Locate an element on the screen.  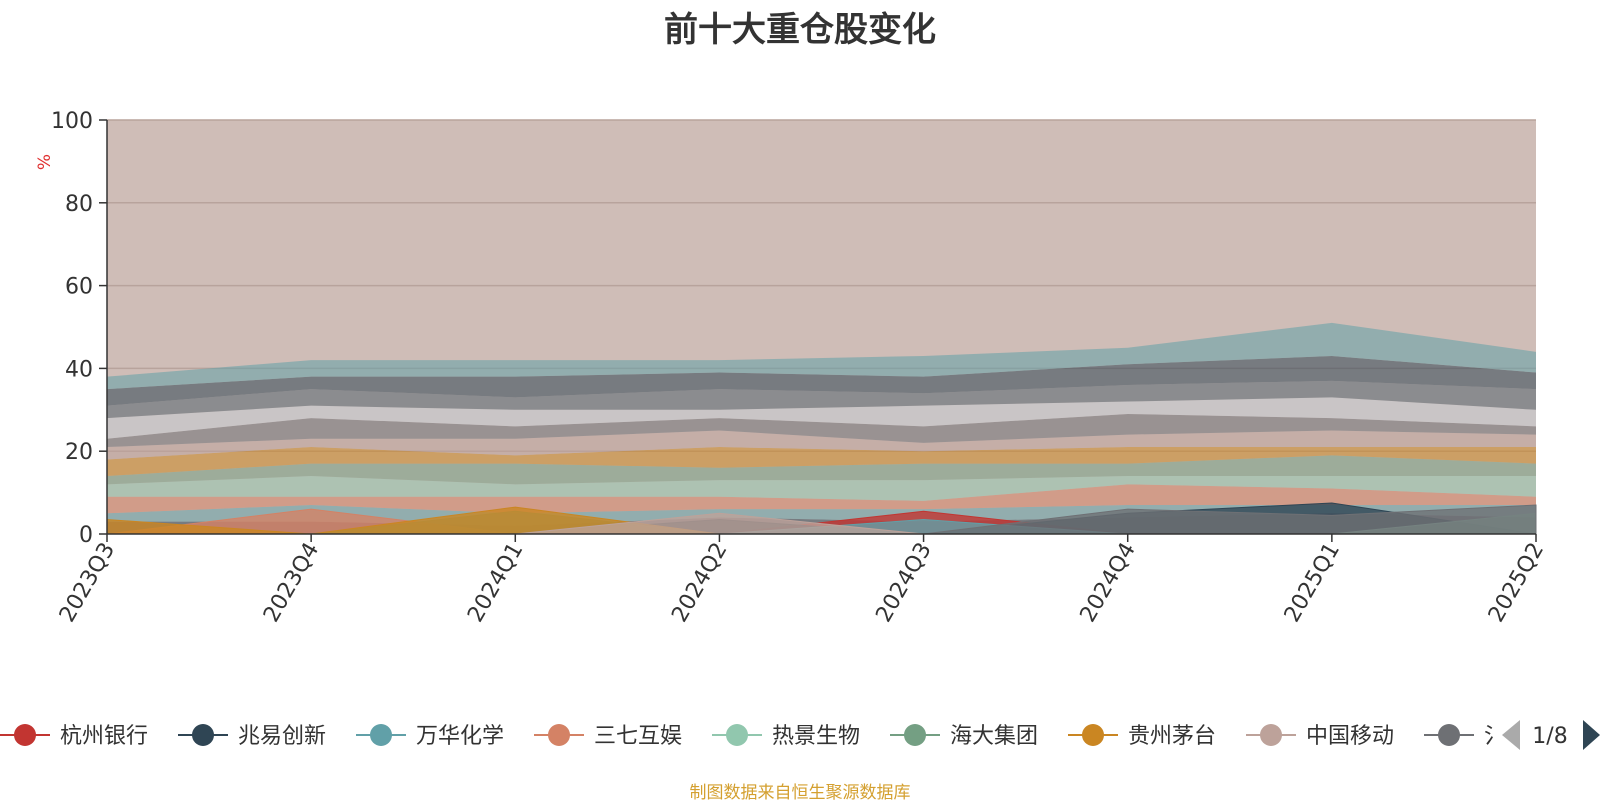
legend-item: 热景生物 is located at coordinates (786, 736).